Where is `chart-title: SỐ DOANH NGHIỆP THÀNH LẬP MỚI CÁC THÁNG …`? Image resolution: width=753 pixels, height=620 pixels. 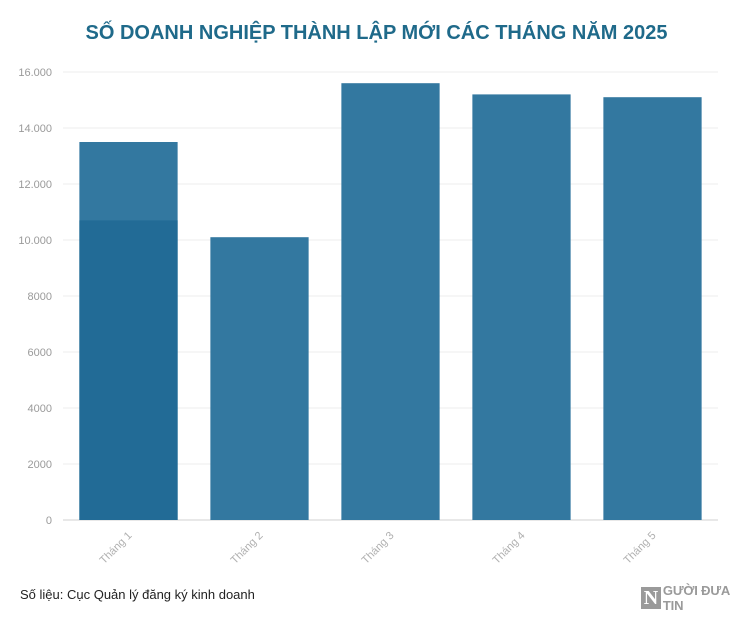
chart-title: SỐ DOANH NGHIỆP THÀNH LẬP MỚI CÁC THÁNG … is located at coordinates (376, 33).